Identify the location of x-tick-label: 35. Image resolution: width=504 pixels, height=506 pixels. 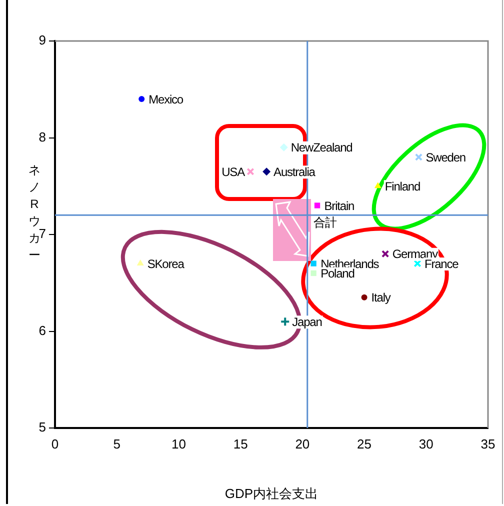
(488, 444).